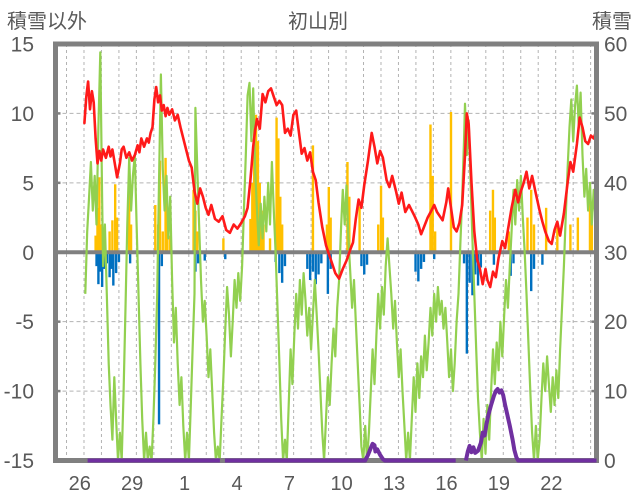 The width and height of the screenshot is (636, 501). Describe the element at coordinates (236, 484) in the screenshot. I see `x-axis-tick-label: 4` at that location.